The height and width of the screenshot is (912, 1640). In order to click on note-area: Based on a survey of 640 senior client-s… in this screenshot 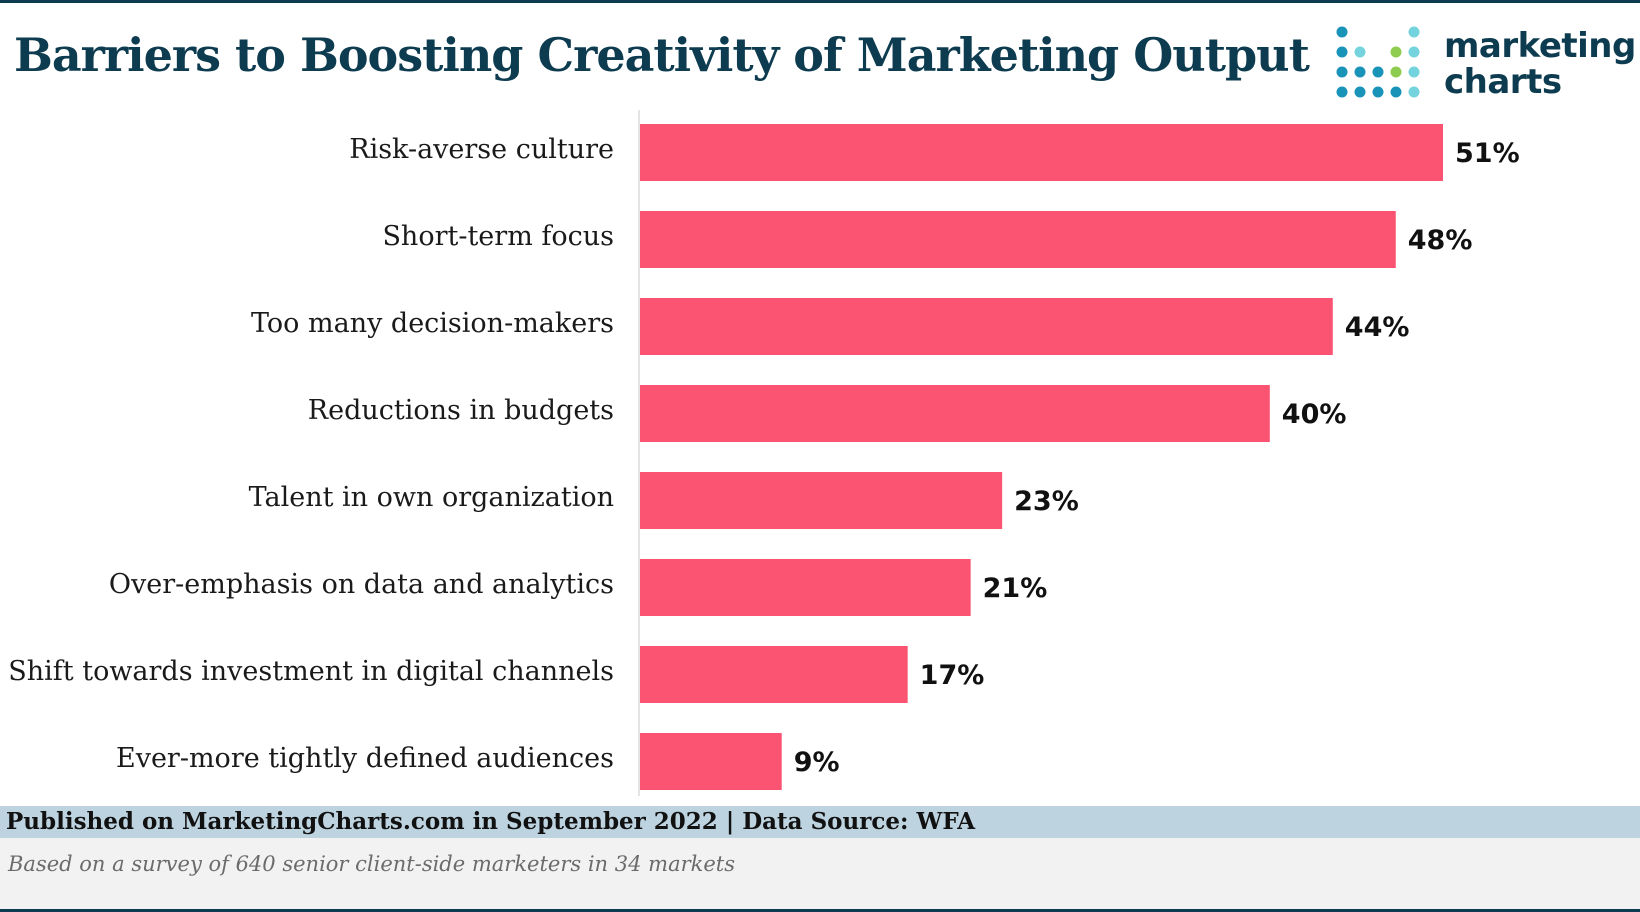, I will do `click(820, 875)`.